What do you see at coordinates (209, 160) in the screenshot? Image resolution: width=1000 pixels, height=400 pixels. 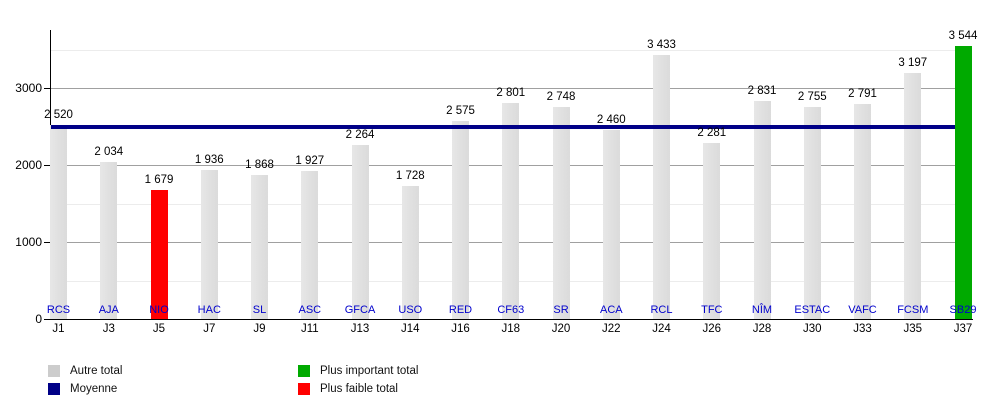 I see `bar-value-label: 1 936` at bounding box center [209, 160].